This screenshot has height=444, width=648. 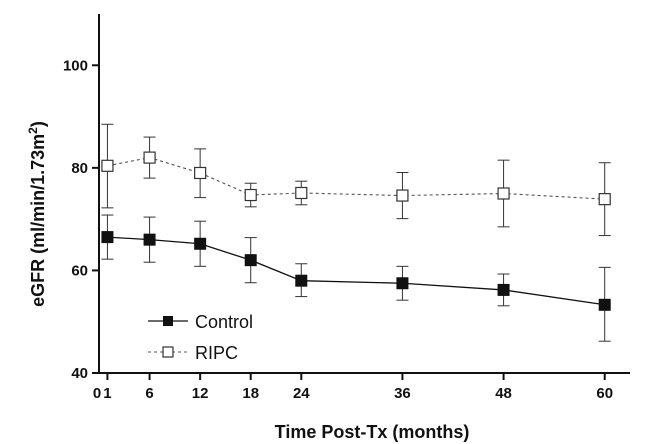 What do you see at coordinates (402, 393) in the screenshot?
I see `x-tick-label: 36` at bounding box center [402, 393].